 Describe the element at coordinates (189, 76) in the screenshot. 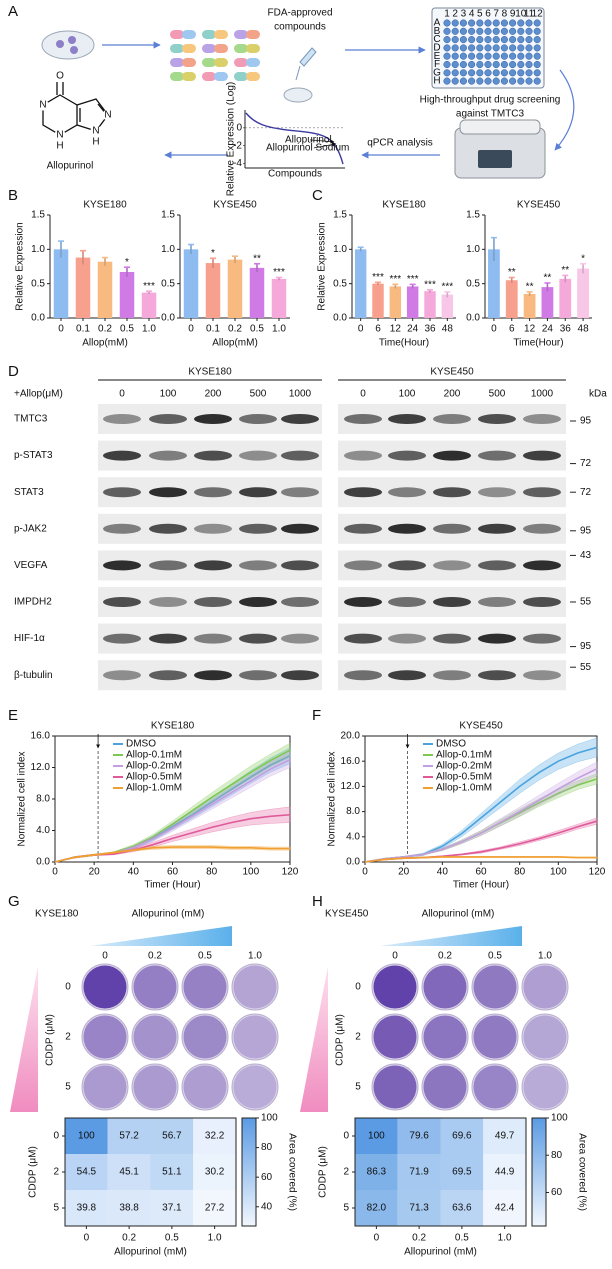

I see `capsule` at that location.